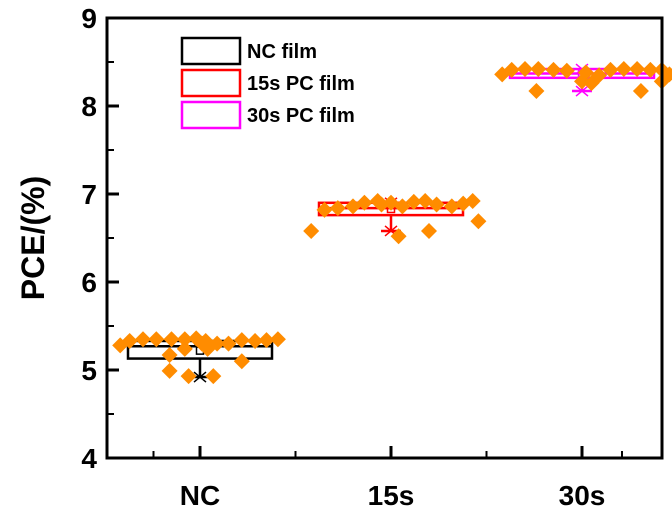 Image resolution: width=672 pixels, height=521 pixels. I want to click on y-tick-label: 6, so click(89, 282).